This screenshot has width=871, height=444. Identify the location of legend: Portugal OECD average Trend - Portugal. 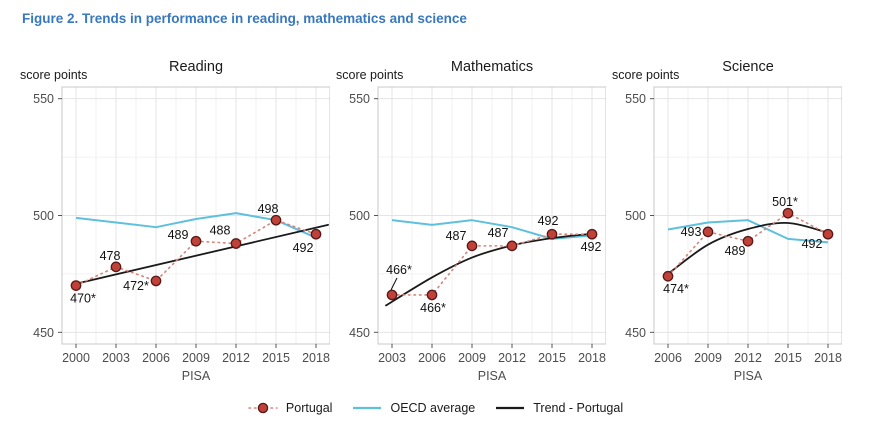
(435, 408).